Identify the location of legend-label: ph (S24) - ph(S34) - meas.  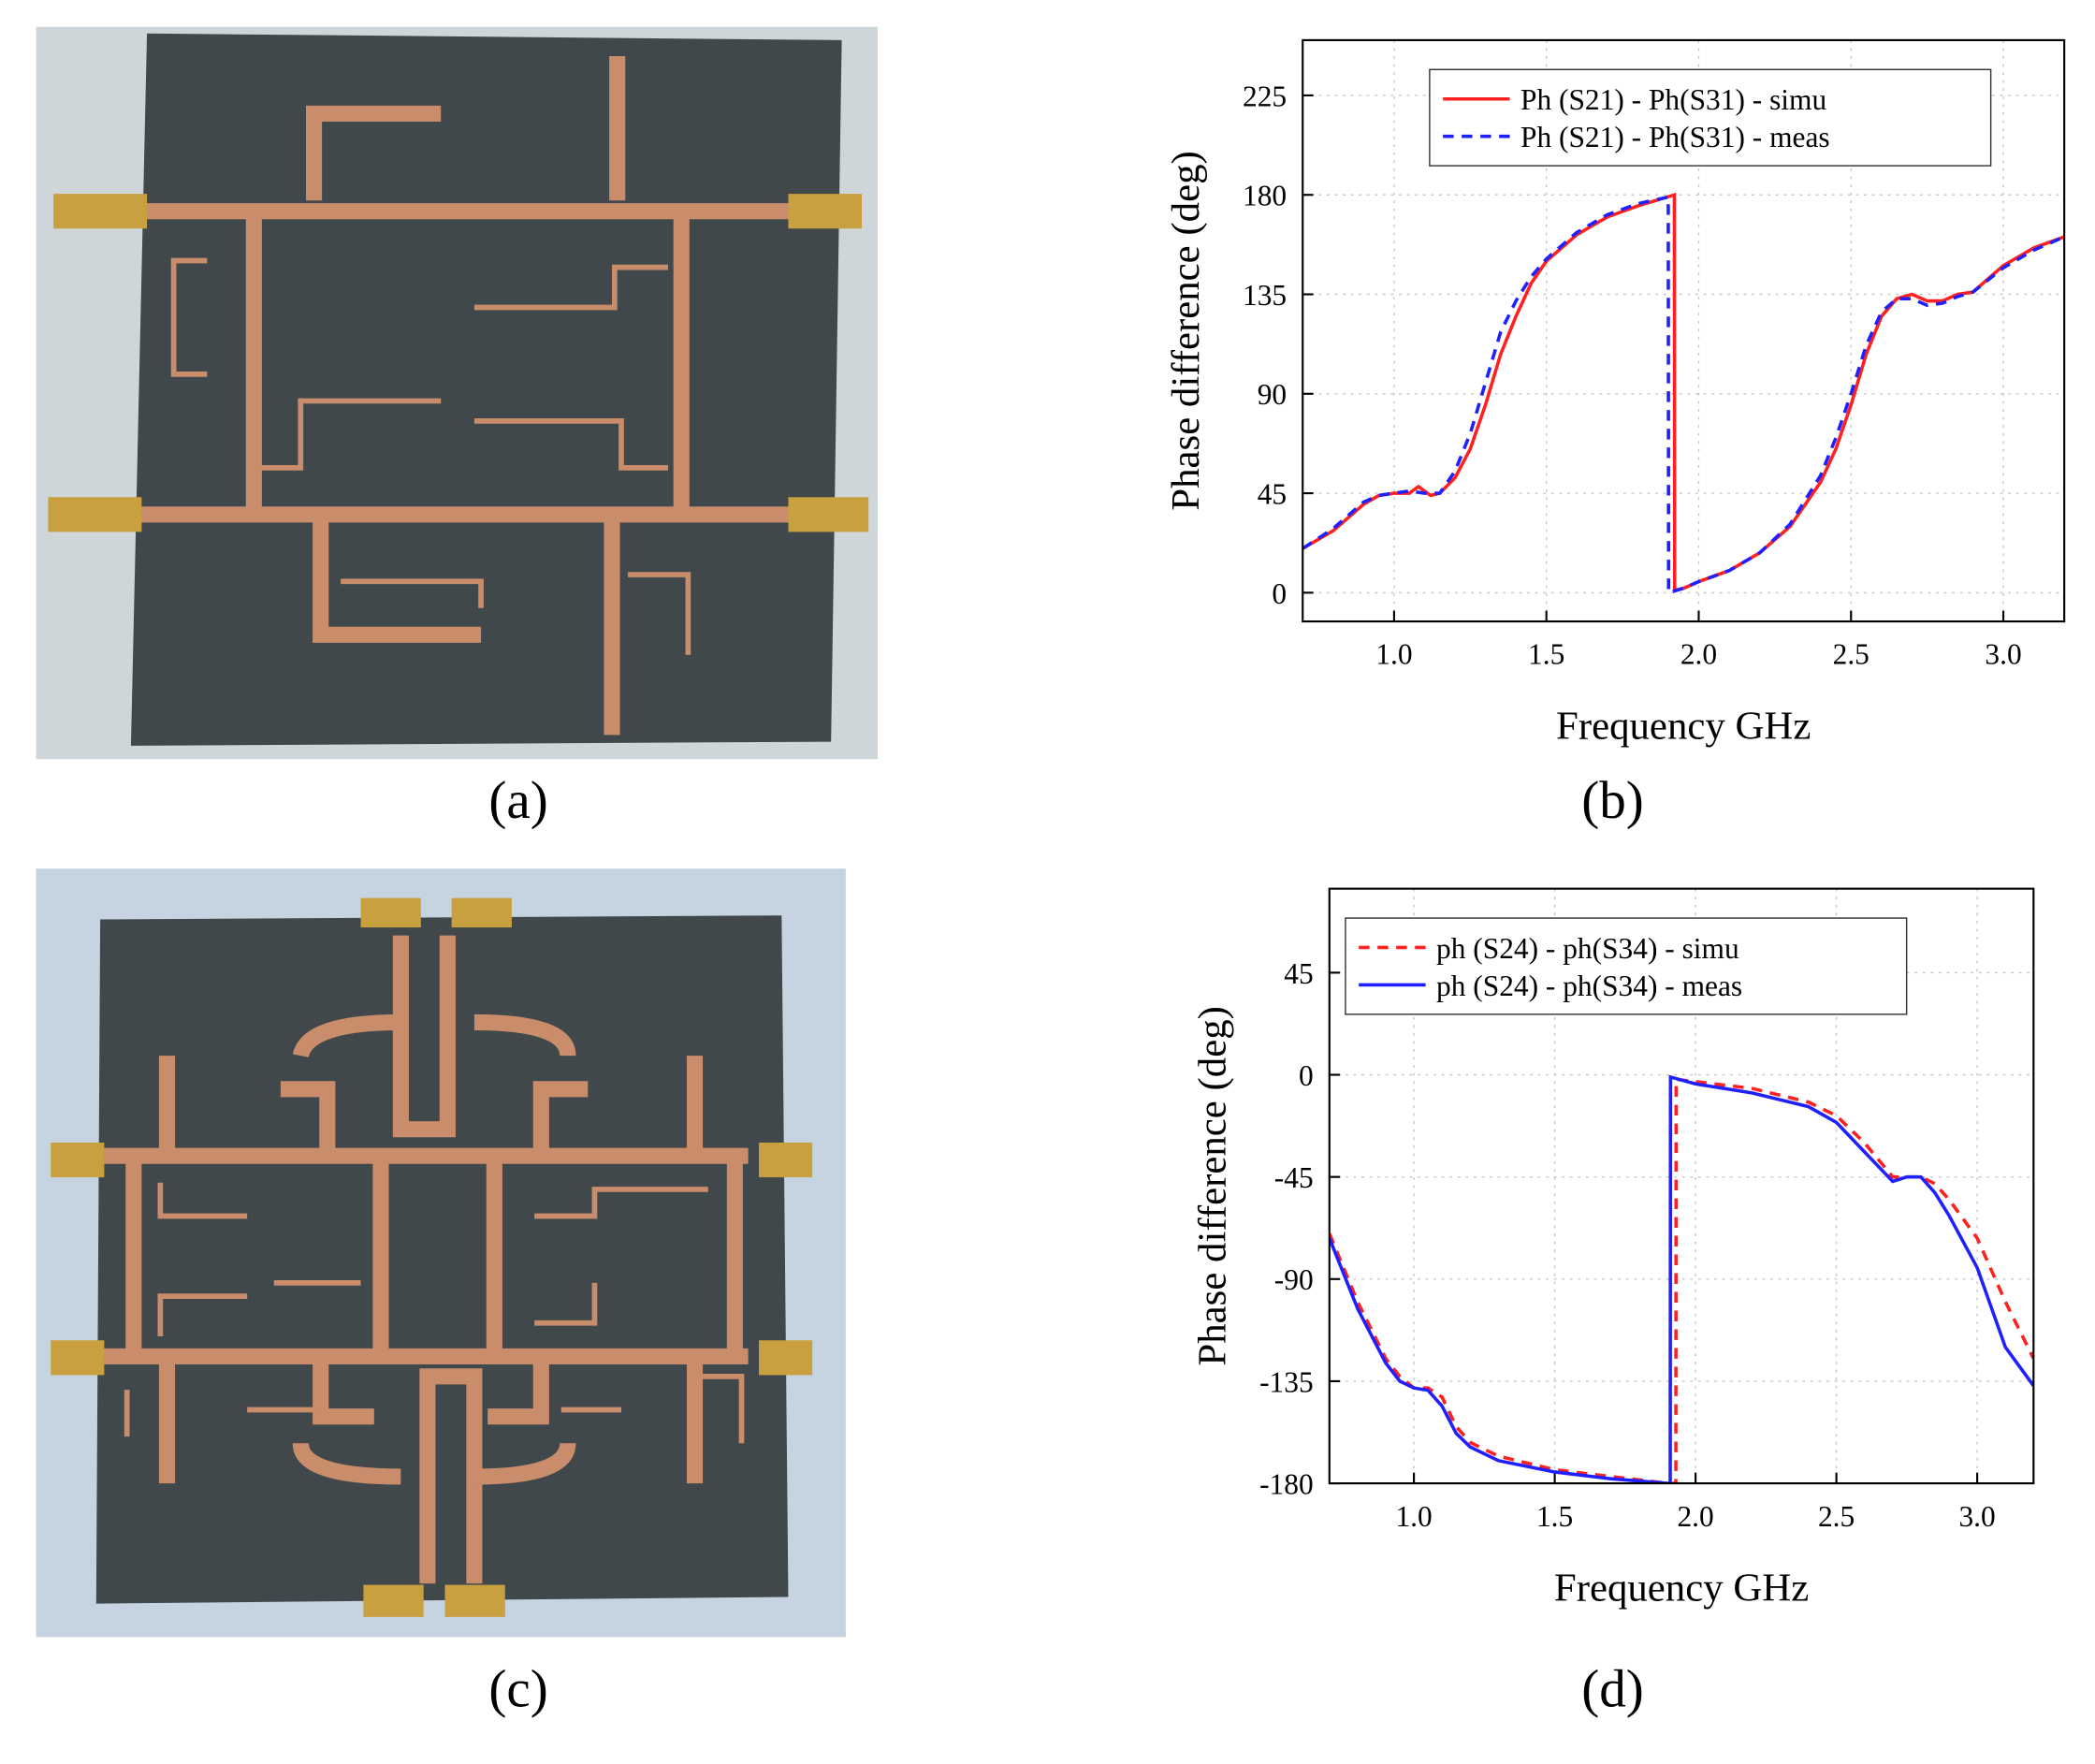
(1589, 985).